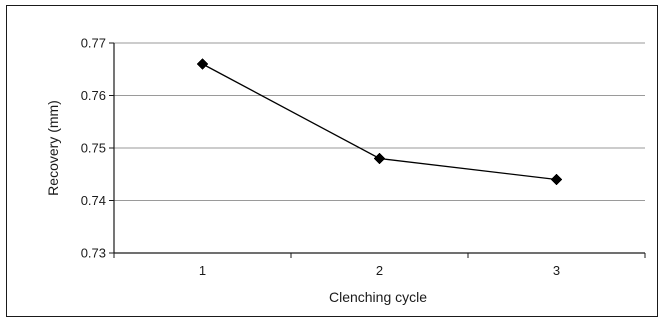  What do you see at coordinates (93, 148) in the screenshot?
I see `y-tick-label: 0.75` at bounding box center [93, 148].